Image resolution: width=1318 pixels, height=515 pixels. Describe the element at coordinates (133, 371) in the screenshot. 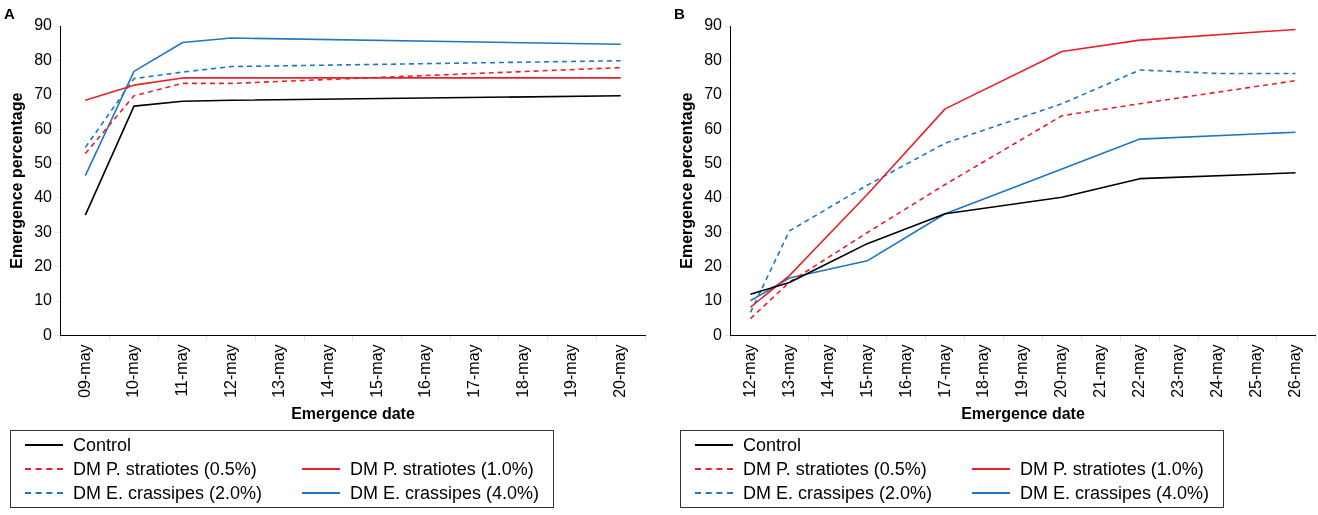

I see `x-tick-label: 10-may` at that location.